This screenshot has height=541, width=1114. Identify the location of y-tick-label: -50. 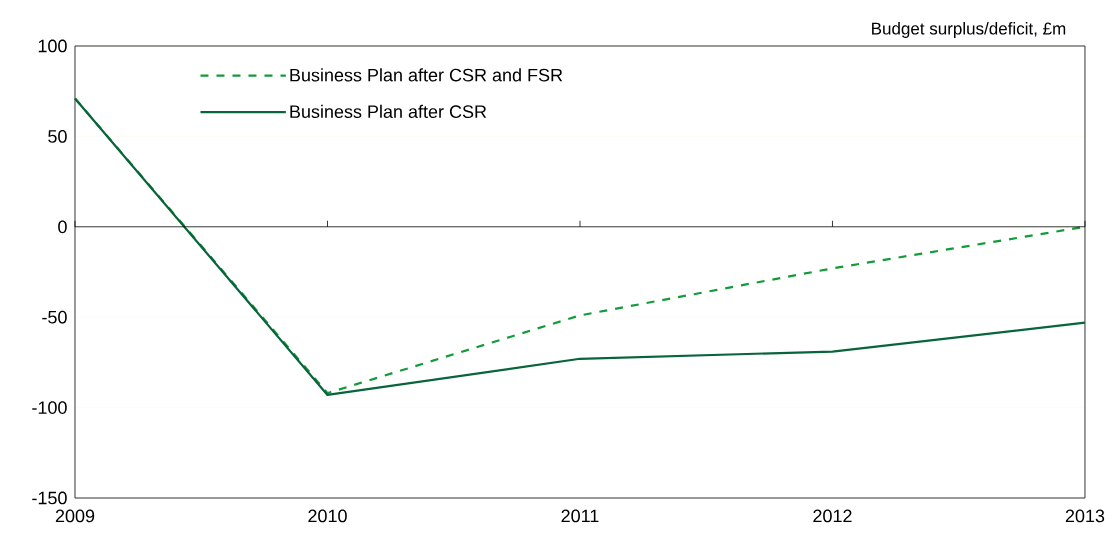
(54, 317).